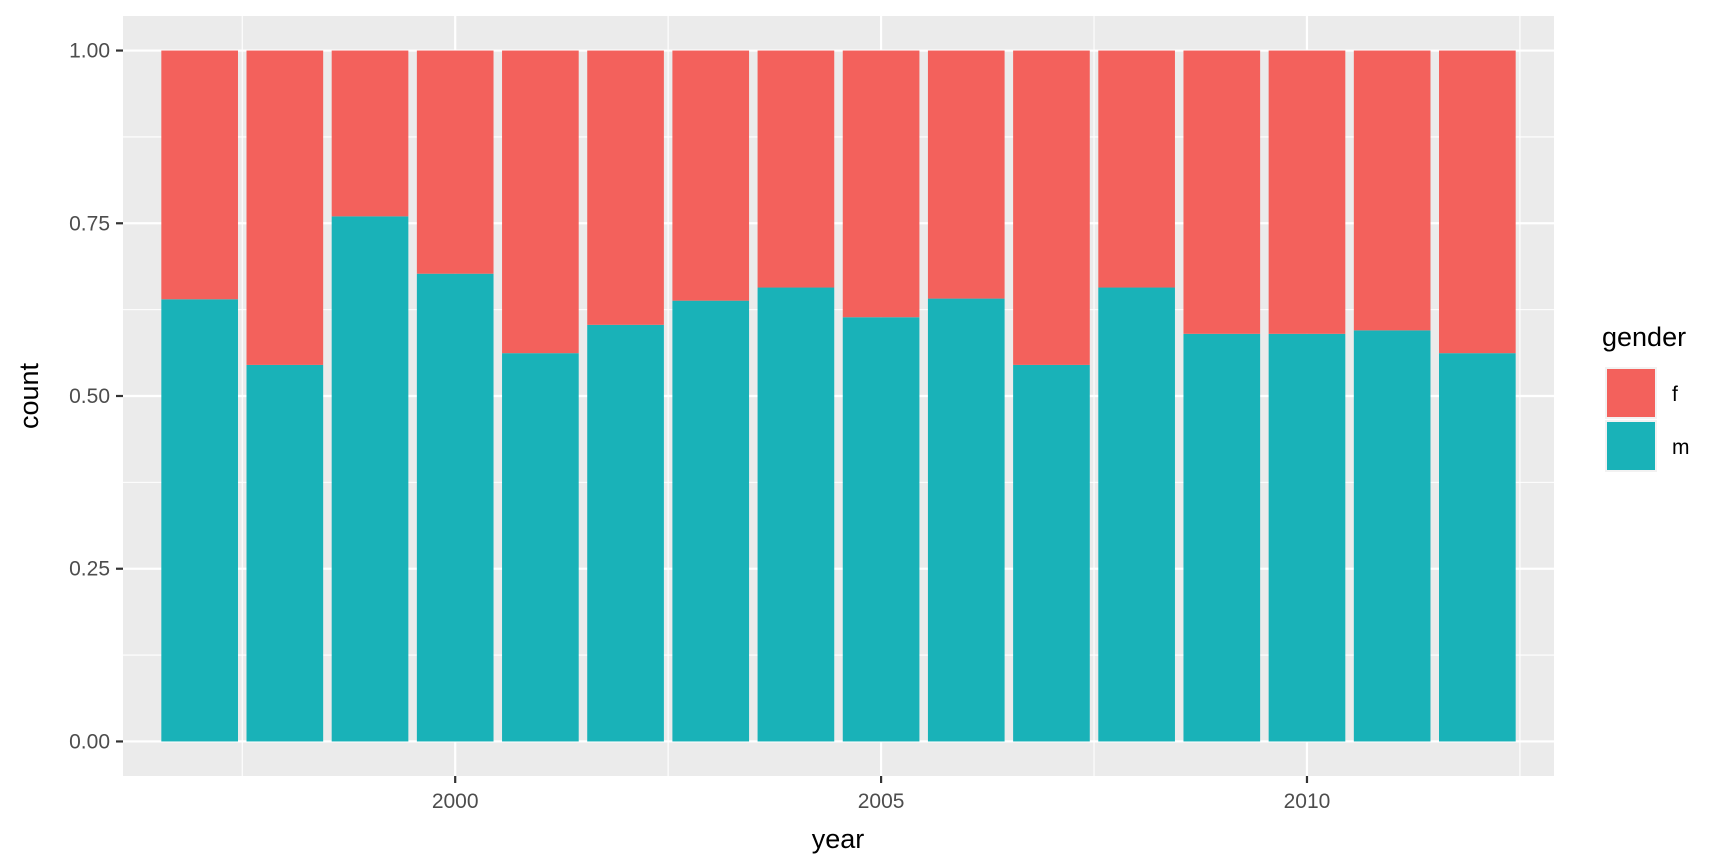 This screenshot has width=1728, height=864. What do you see at coordinates (29, 395) in the screenshot?
I see `y-axis-title: count` at bounding box center [29, 395].